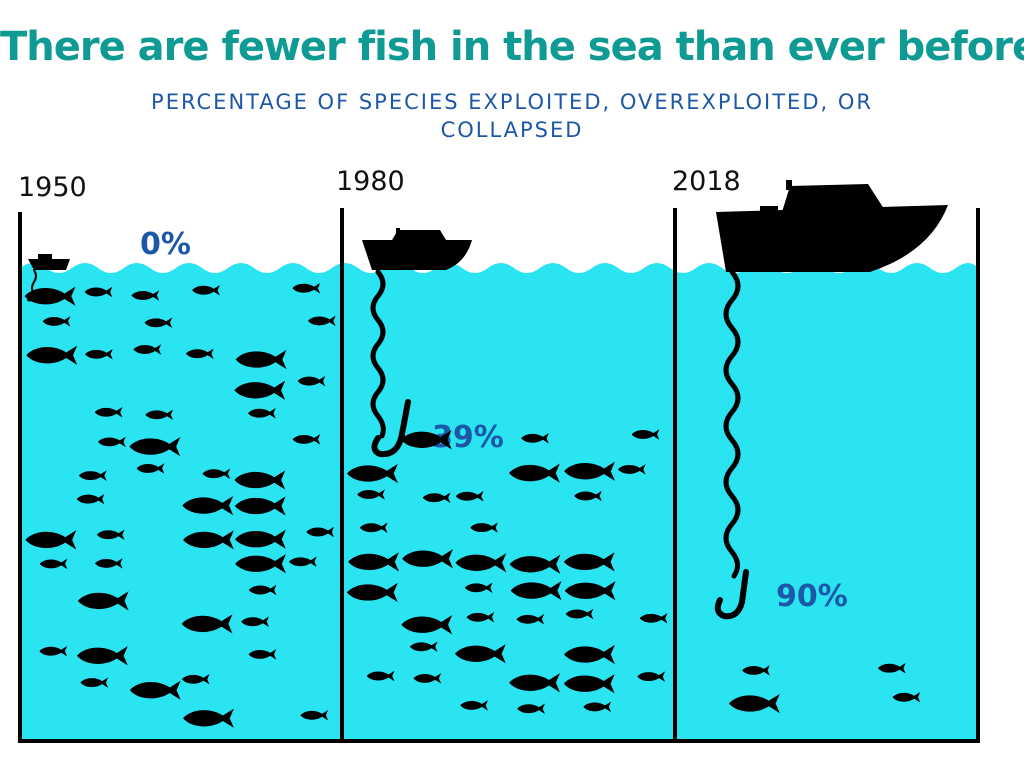 The height and width of the screenshot is (768, 1024). I want to click on year-label-2018: 2018, so click(706, 181).